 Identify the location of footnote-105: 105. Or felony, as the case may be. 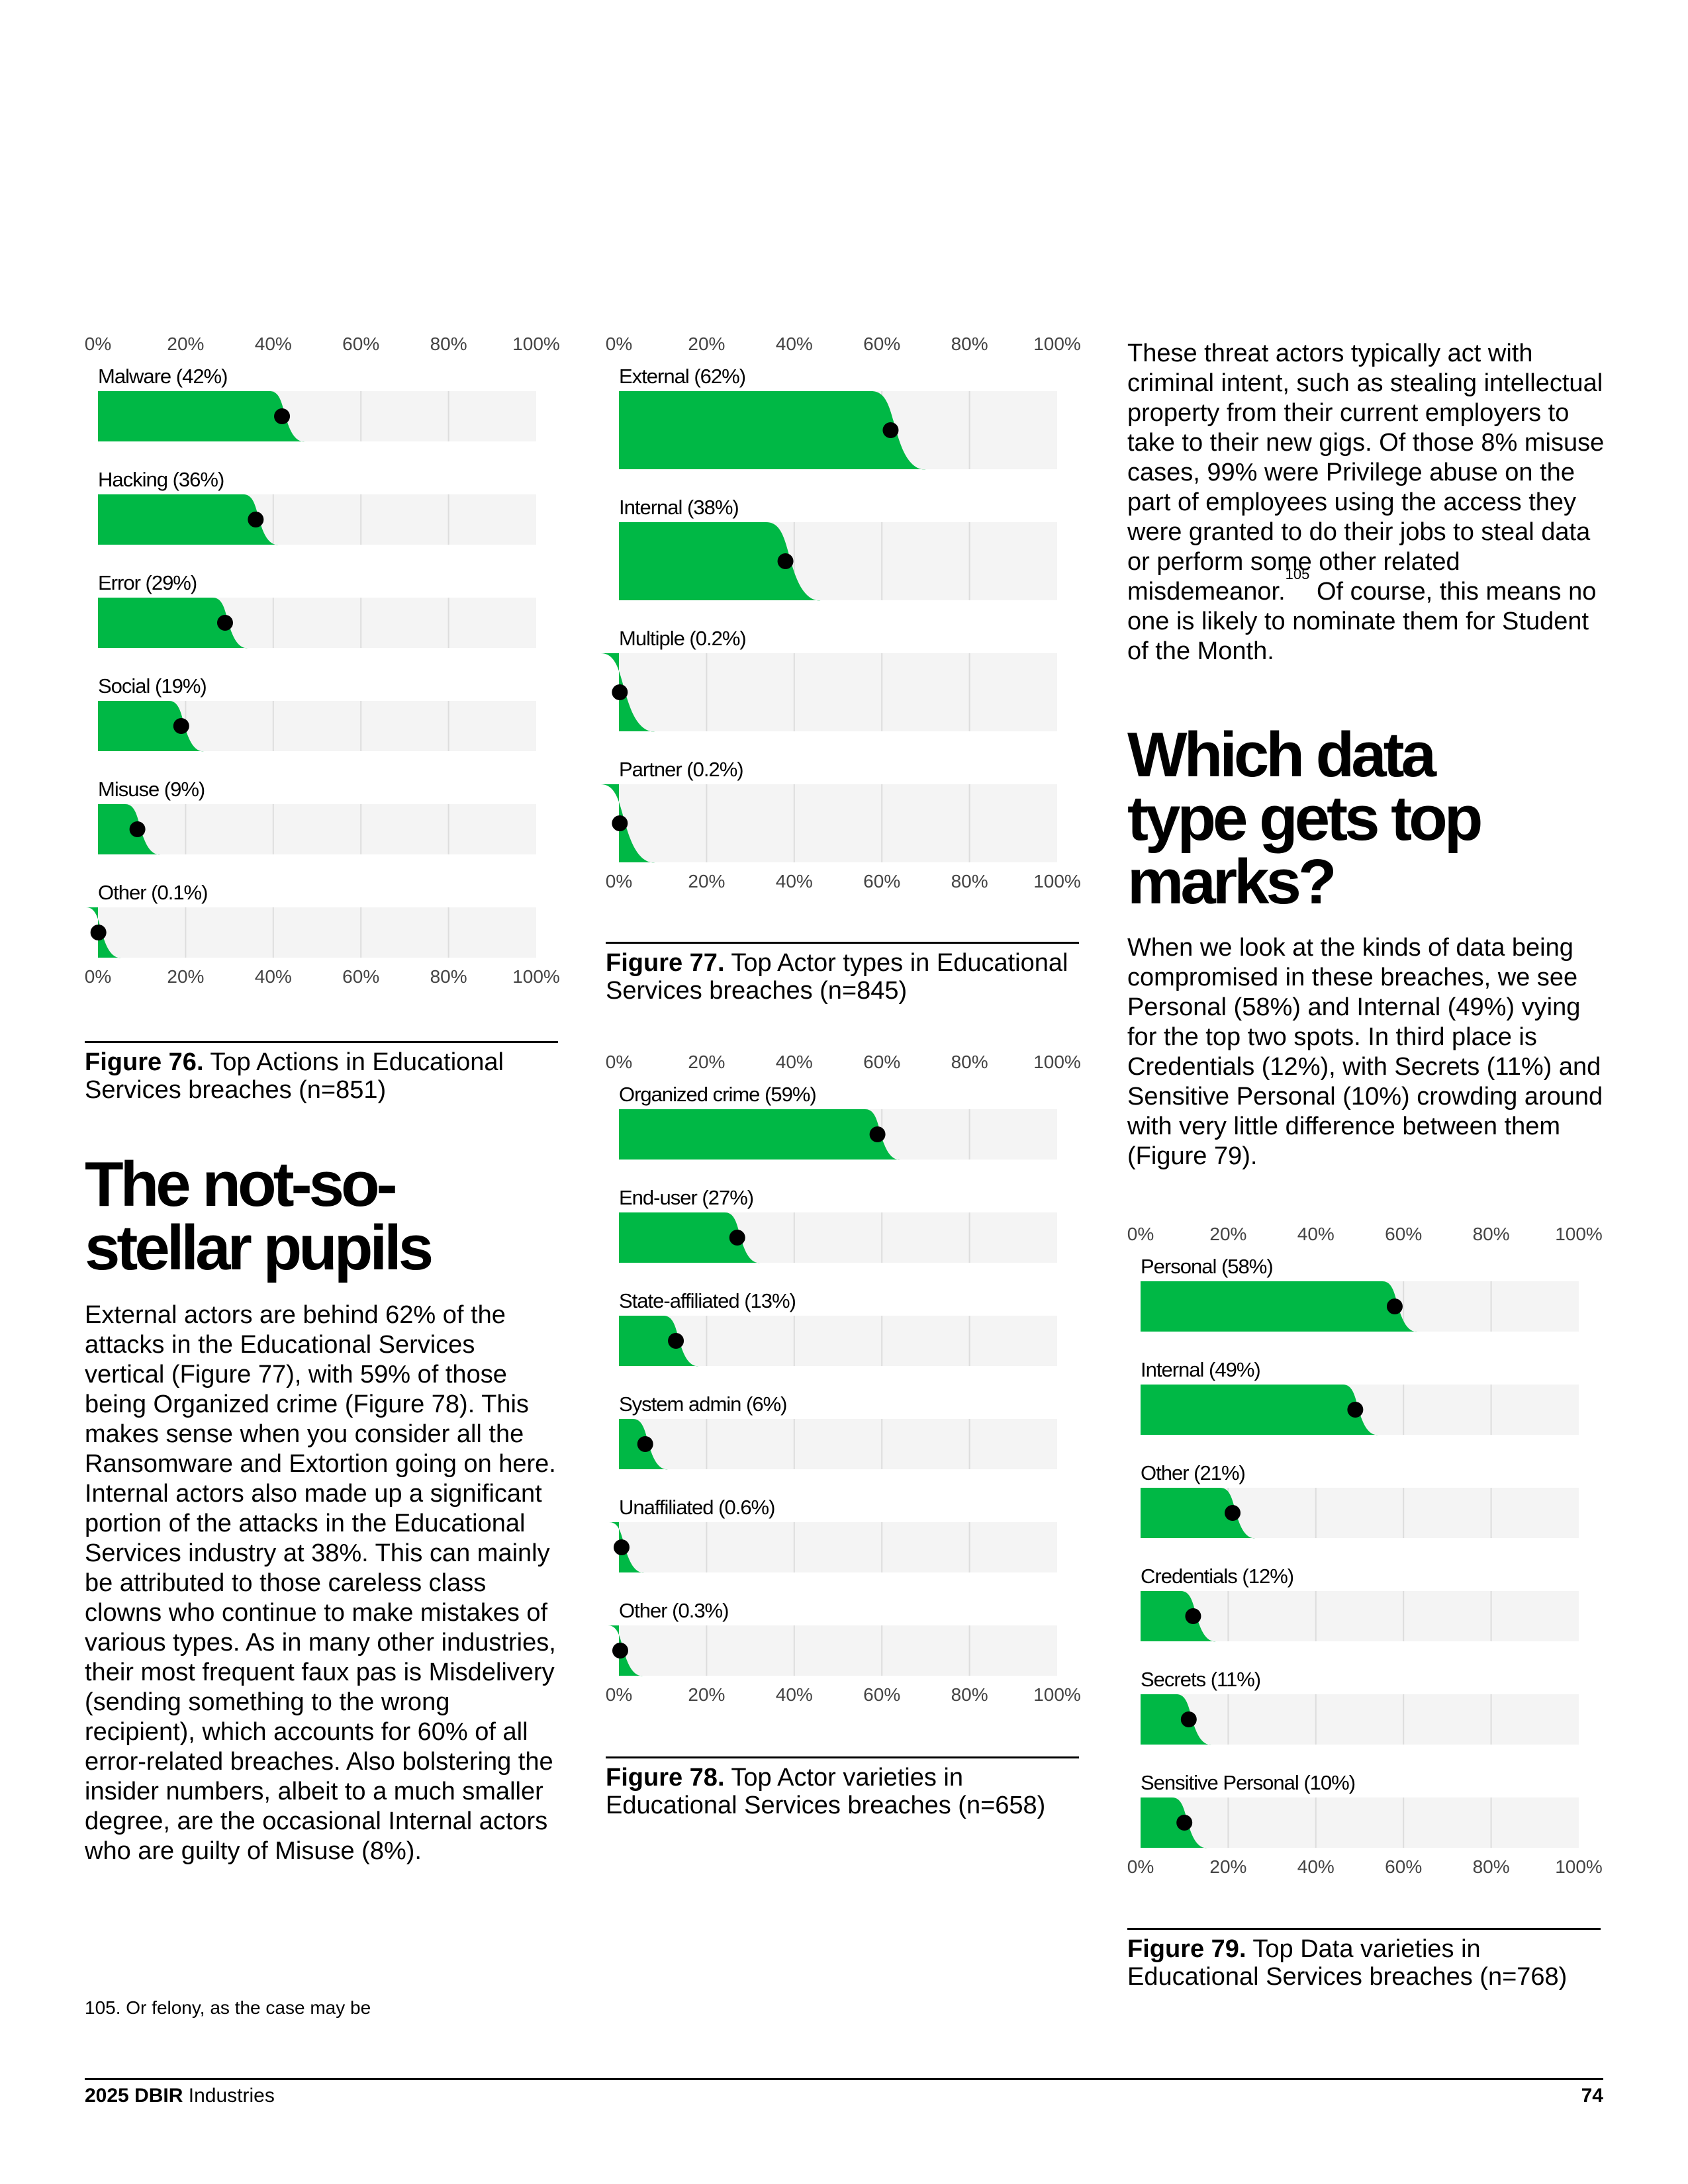
(228, 2008).